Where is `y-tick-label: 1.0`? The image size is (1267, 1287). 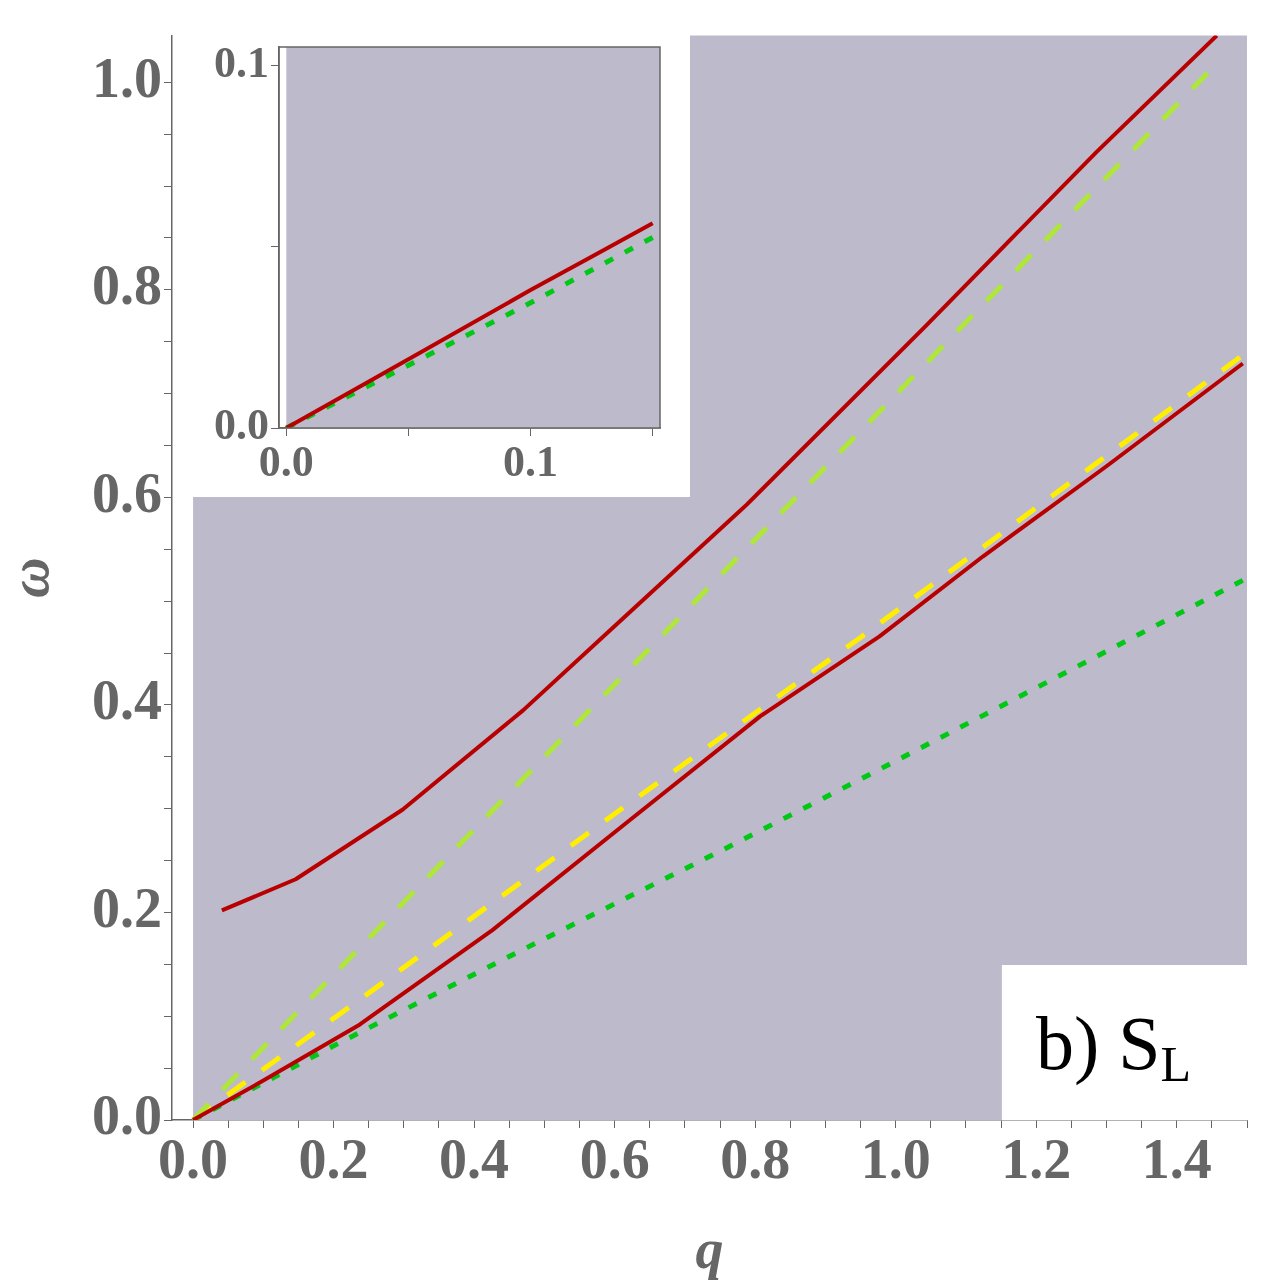
y-tick-label: 1.0 is located at coordinates (127, 77).